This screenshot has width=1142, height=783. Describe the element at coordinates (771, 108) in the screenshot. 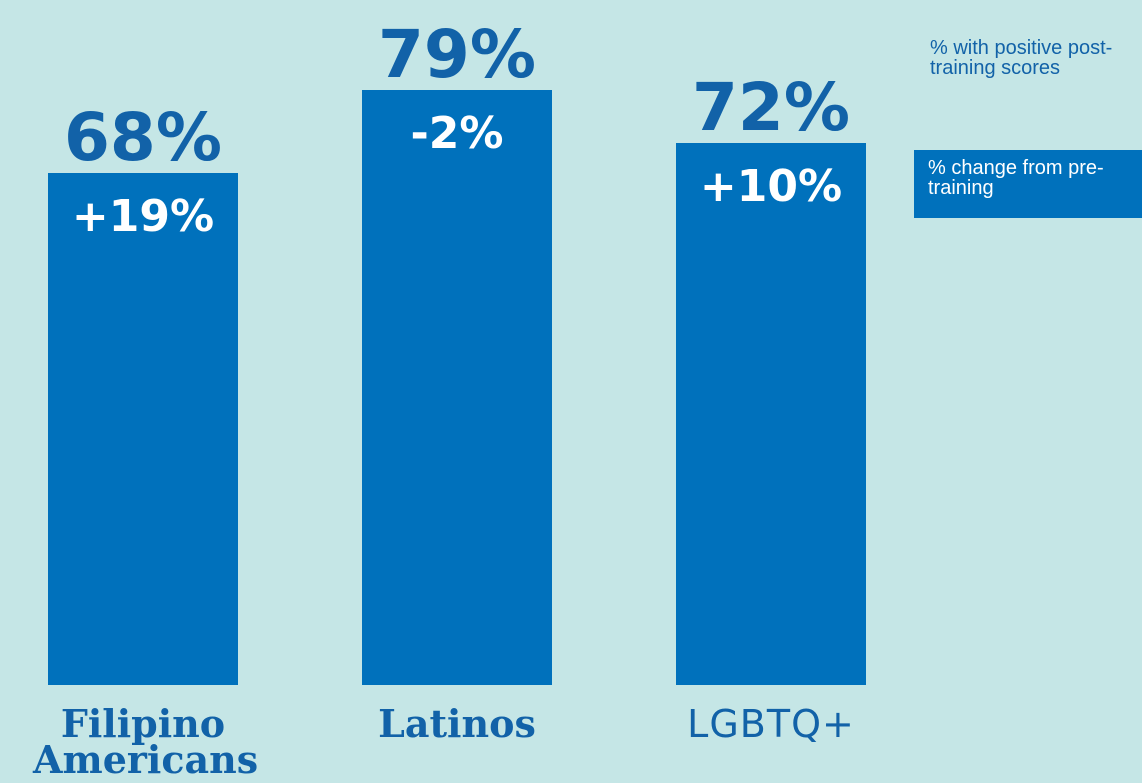

I see `value-label: 72%` at that location.